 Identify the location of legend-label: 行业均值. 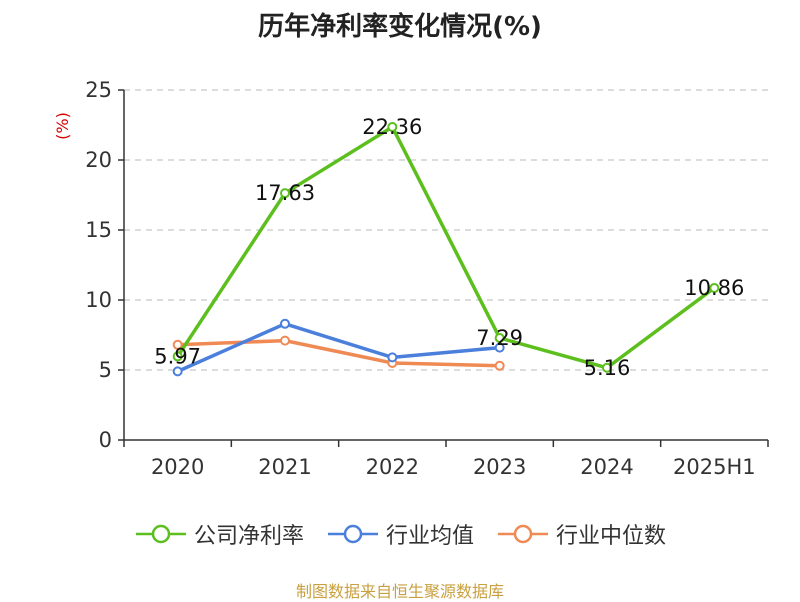
(429, 536).